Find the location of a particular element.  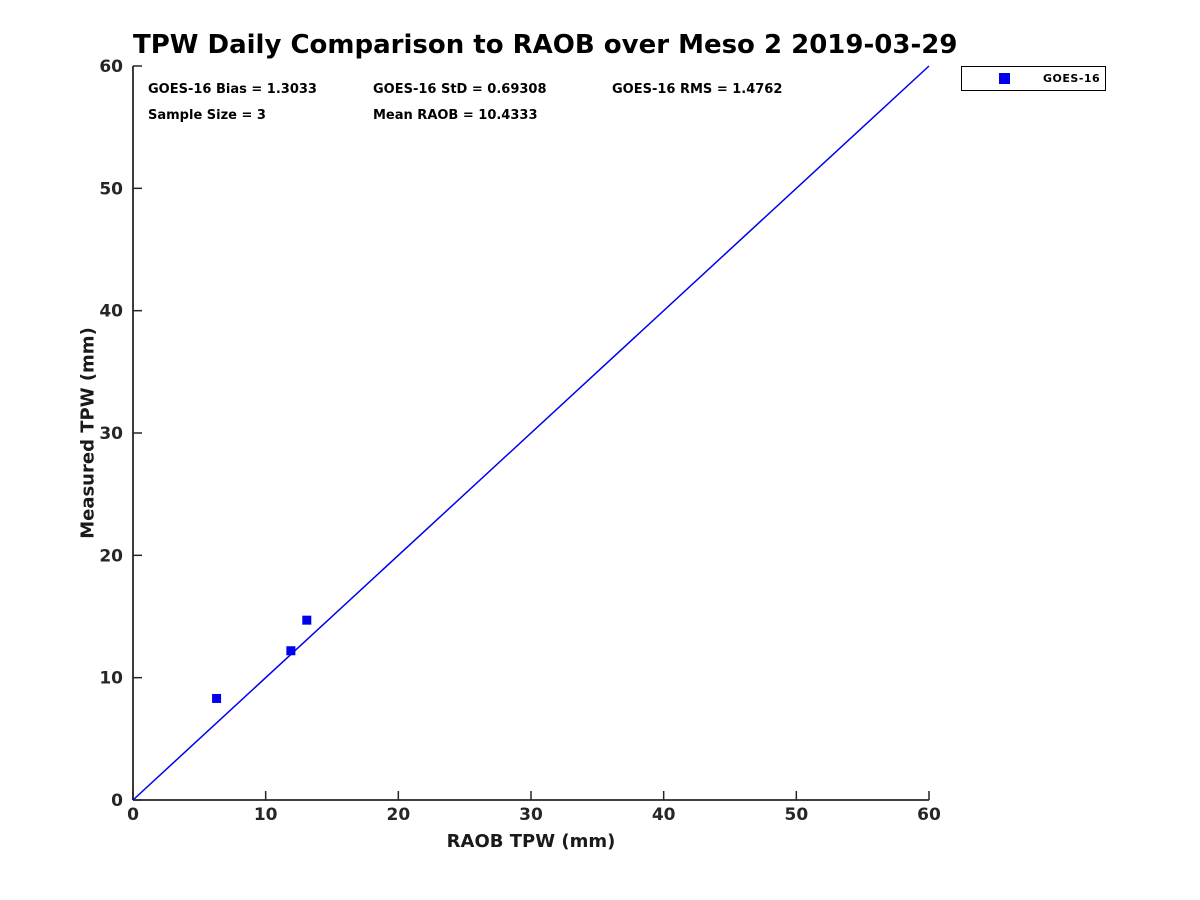

x-axis-label: RAOB TPW (mm) is located at coordinates (531, 841).